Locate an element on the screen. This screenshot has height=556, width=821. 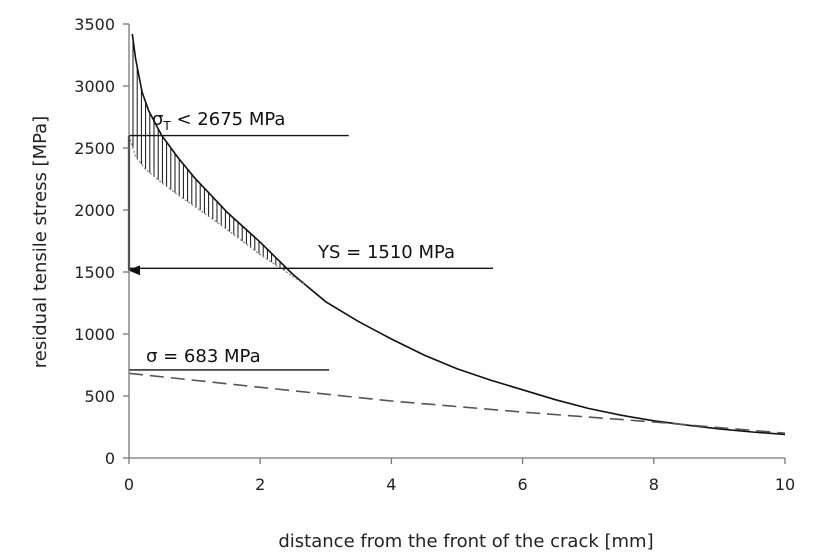
series-line-dashed is located at coordinates (457, 403).